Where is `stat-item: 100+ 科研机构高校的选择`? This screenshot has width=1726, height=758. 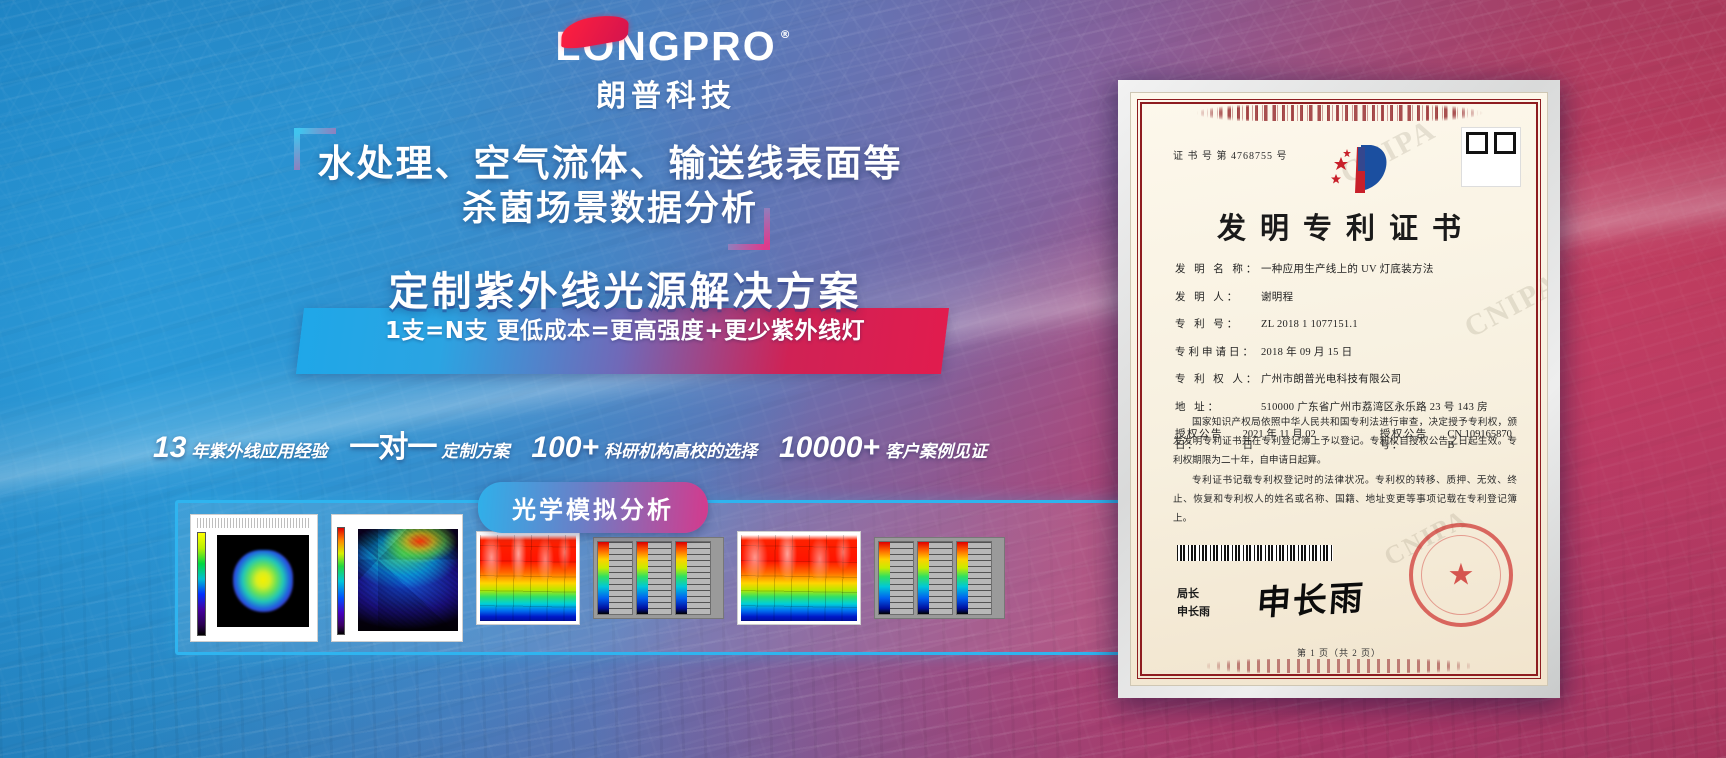
stat-item: 100+ 科研机构高校的选择 is located at coordinates (644, 448).